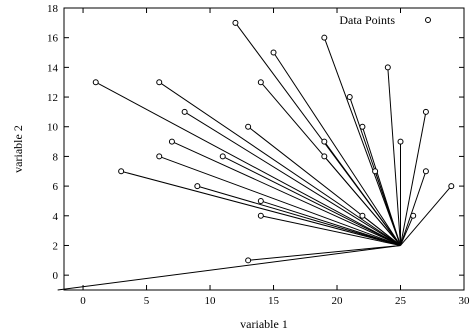  Describe the element at coordinates (53, 39) in the screenshot. I see `y-tick-label: 16` at that location.